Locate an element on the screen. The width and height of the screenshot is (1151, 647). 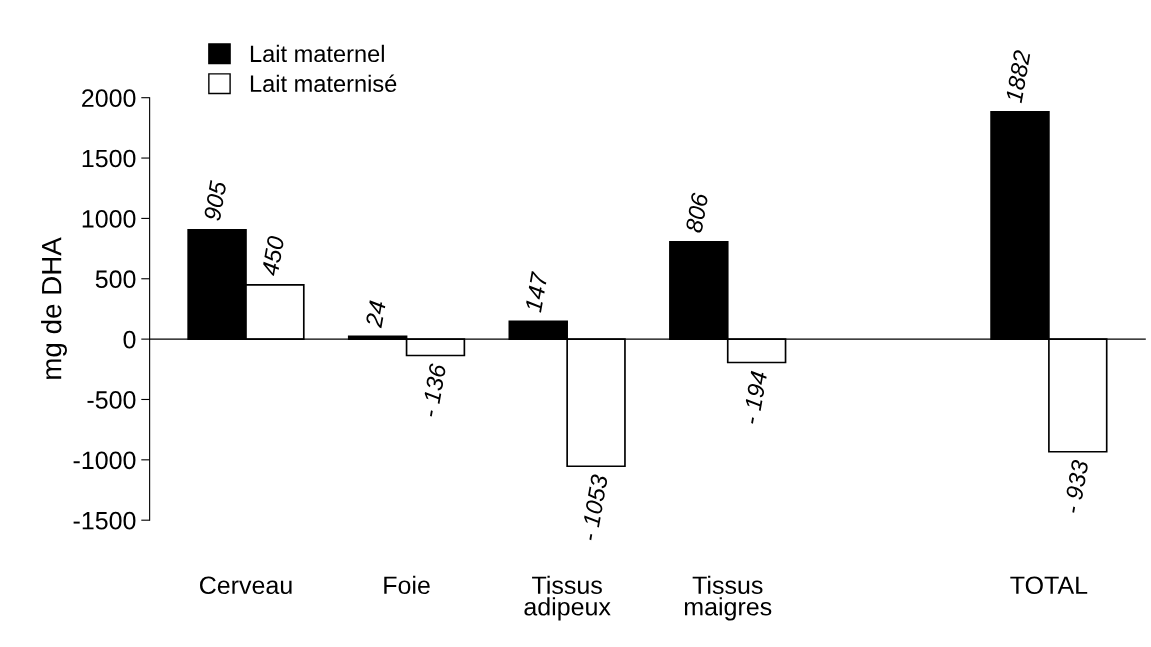
y-tick-label: -1500 is located at coordinates (104, 520).